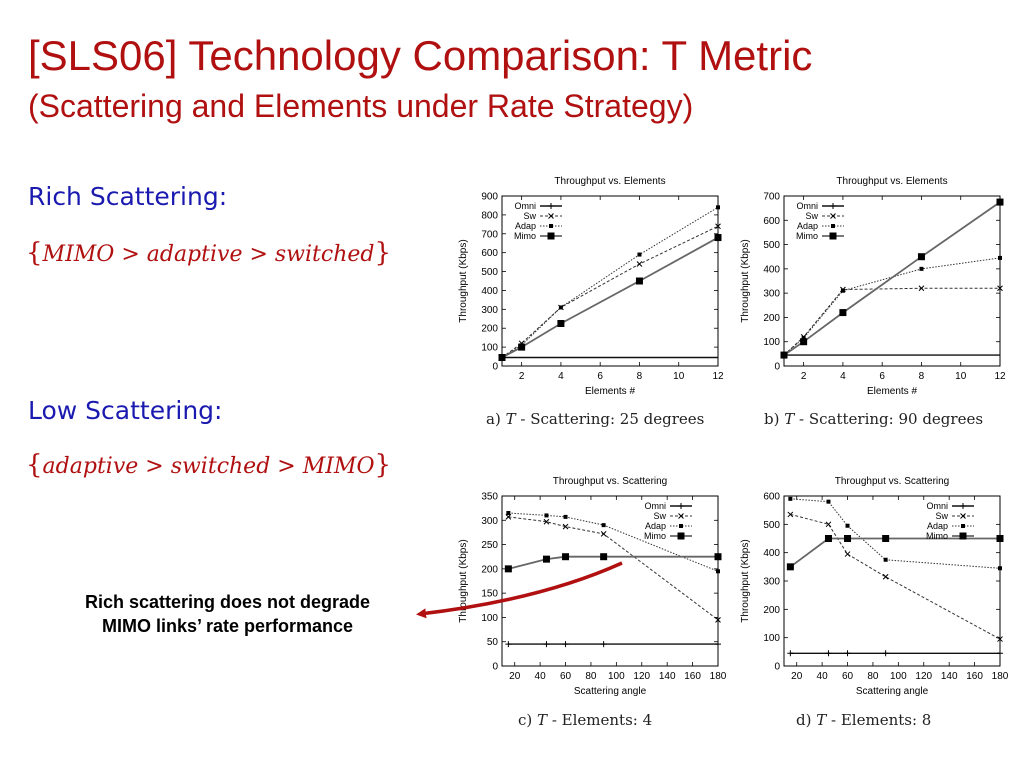  Describe the element at coordinates (489, 497) in the screenshot. I see `y-tick-label: 350` at that location.